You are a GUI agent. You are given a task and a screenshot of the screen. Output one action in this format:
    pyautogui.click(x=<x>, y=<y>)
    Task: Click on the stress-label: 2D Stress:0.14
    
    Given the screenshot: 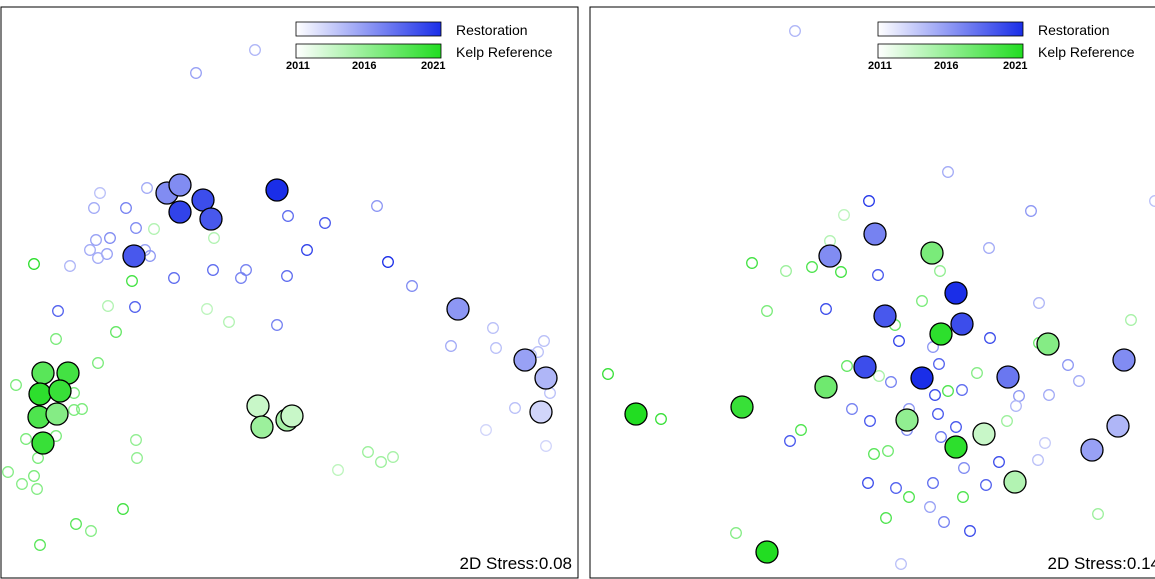 What is the action you would take?
    pyautogui.click(x=1101, y=563)
    